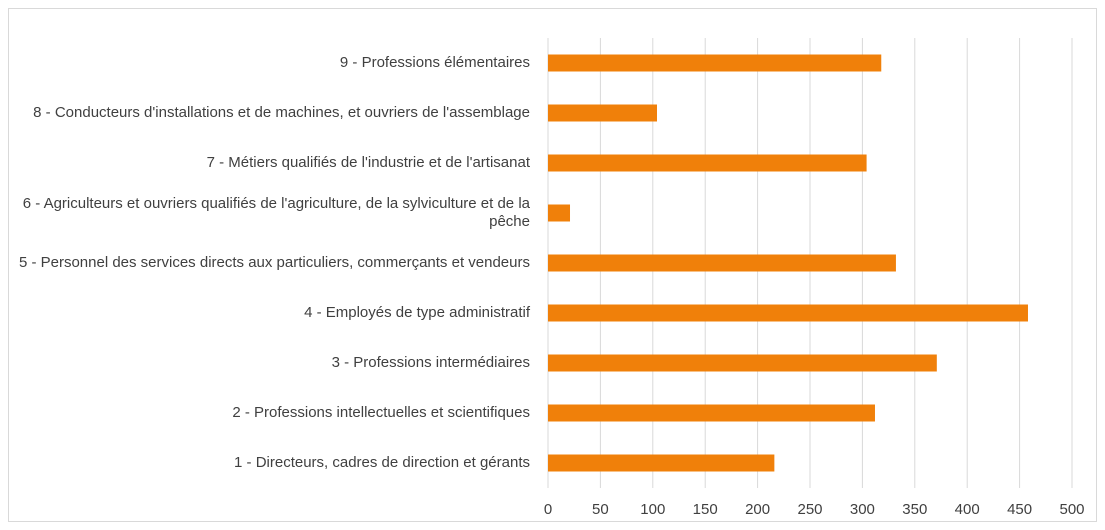 This screenshot has width=1105, height=530. I want to click on y-tick-label: 4 - Employés de type administratif, so click(417, 312).